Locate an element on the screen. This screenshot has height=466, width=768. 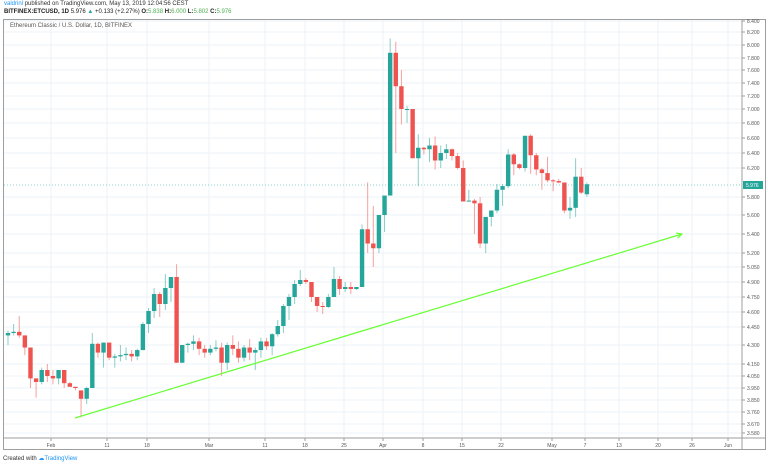
price-tick-label: 7.400 is located at coordinates (753, 84).